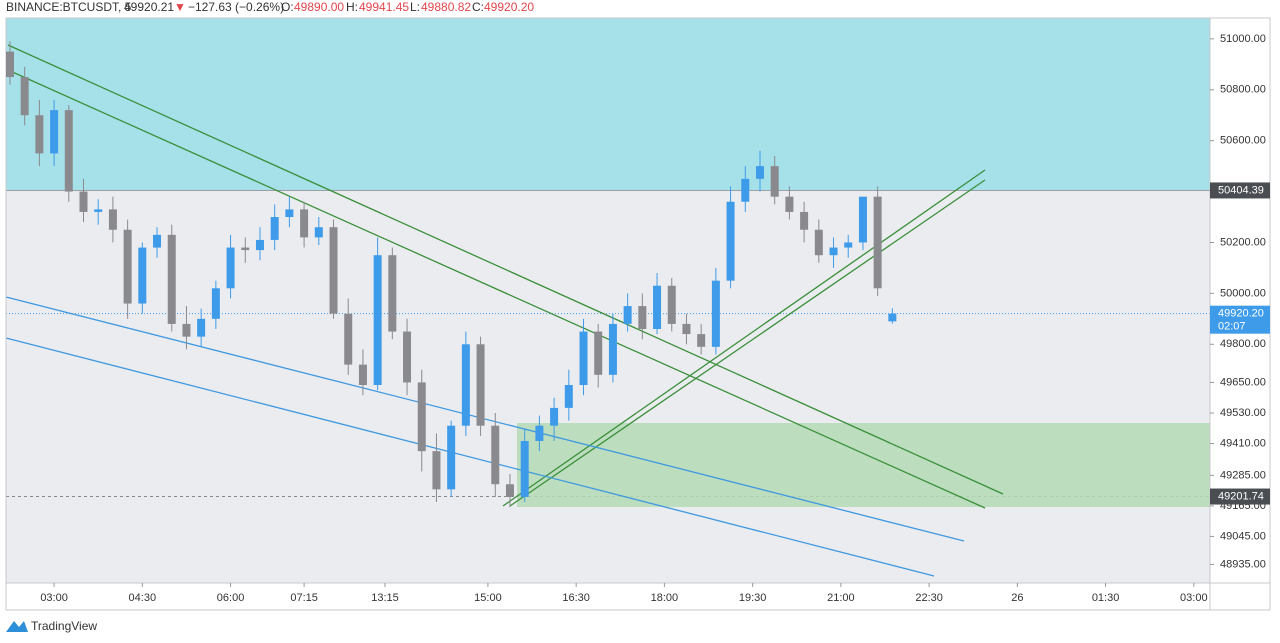 This screenshot has height=643, width=1280. I want to click on resistance-tag, so click(1240, 190).